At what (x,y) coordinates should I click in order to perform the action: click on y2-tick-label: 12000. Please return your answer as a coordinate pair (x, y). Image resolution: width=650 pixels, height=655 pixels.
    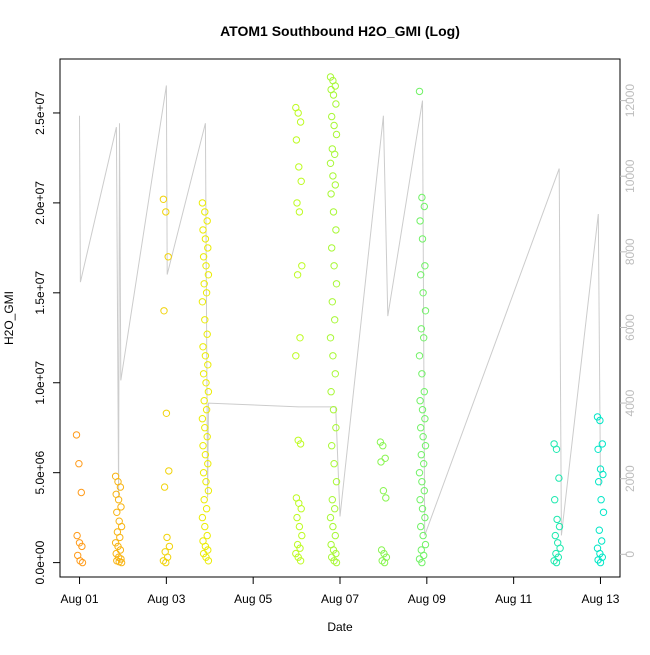
    Looking at the image, I should click on (630, 101).